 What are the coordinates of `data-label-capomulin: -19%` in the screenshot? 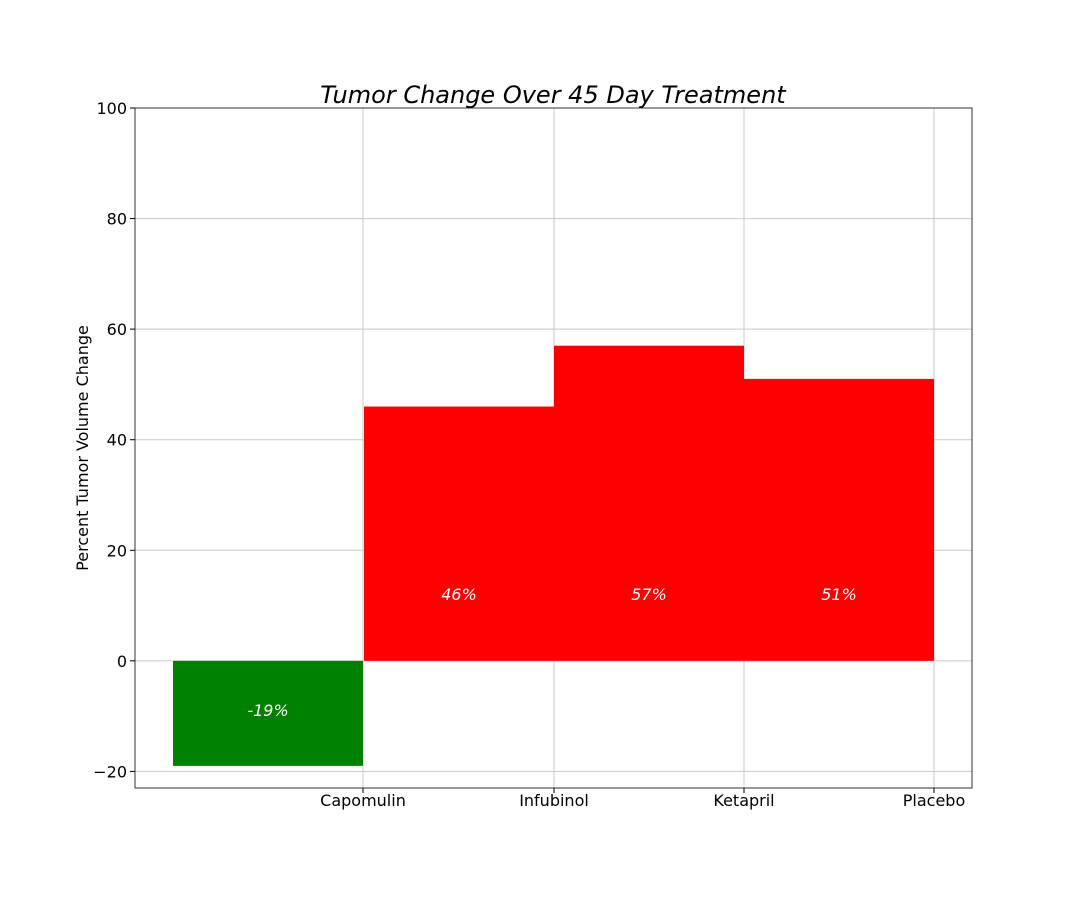 It's located at (267, 710).